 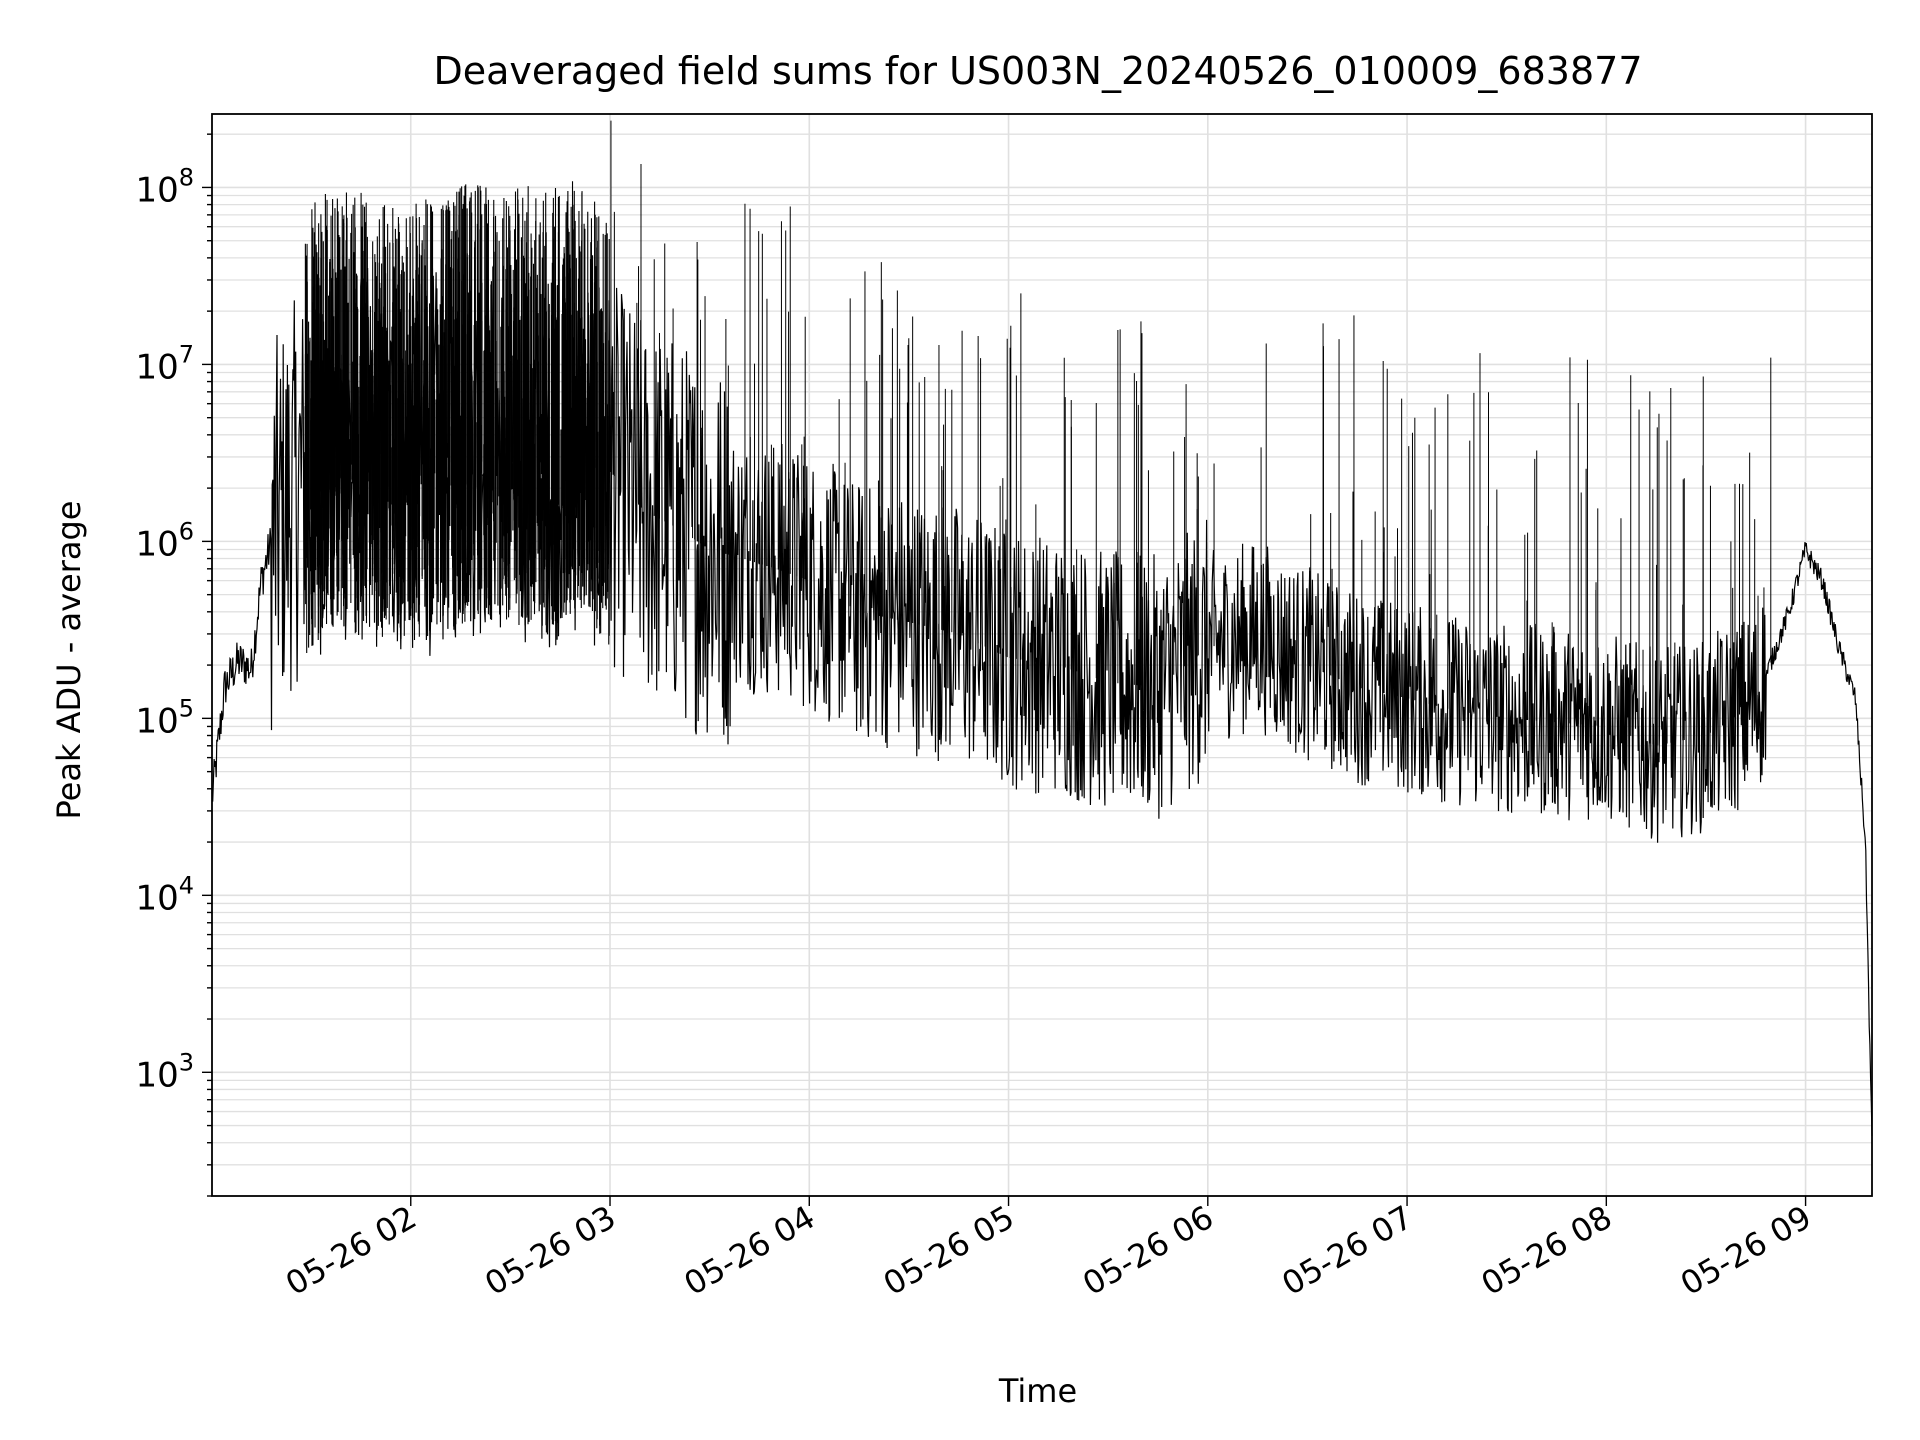 I want to click on y-axis-label: Peak ADU - average, so click(x=69, y=660).